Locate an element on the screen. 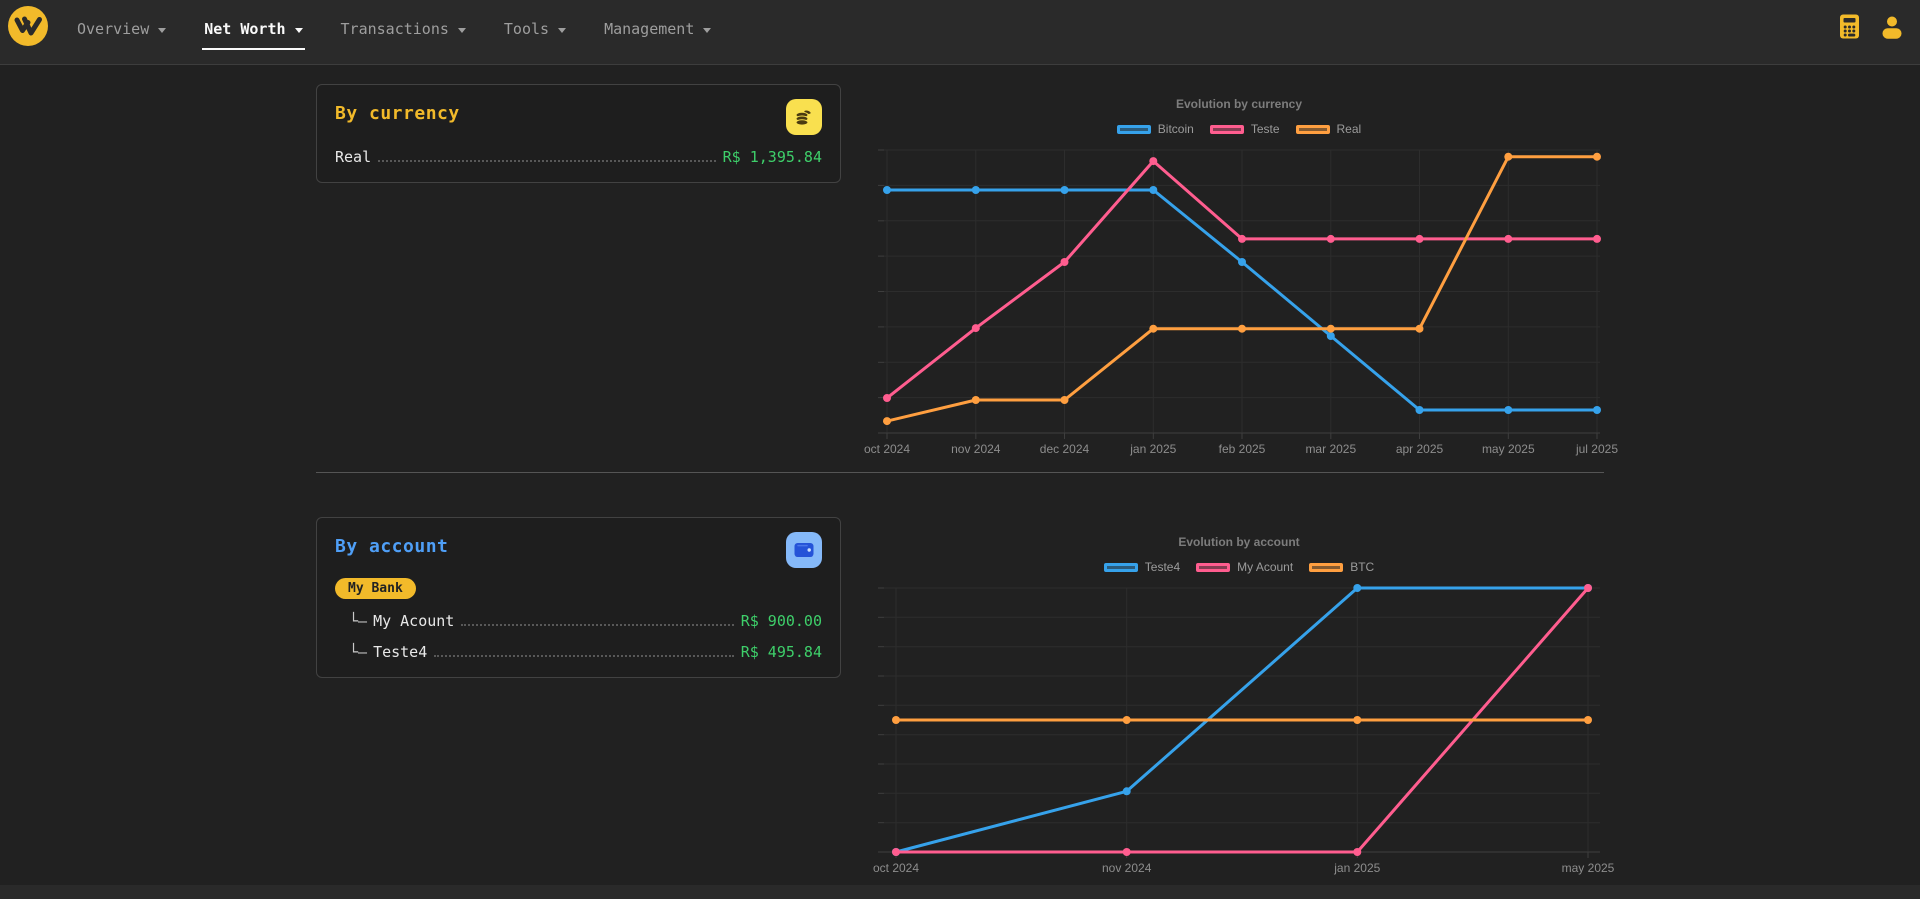  navbar-right is located at coordinates (1871, 26).